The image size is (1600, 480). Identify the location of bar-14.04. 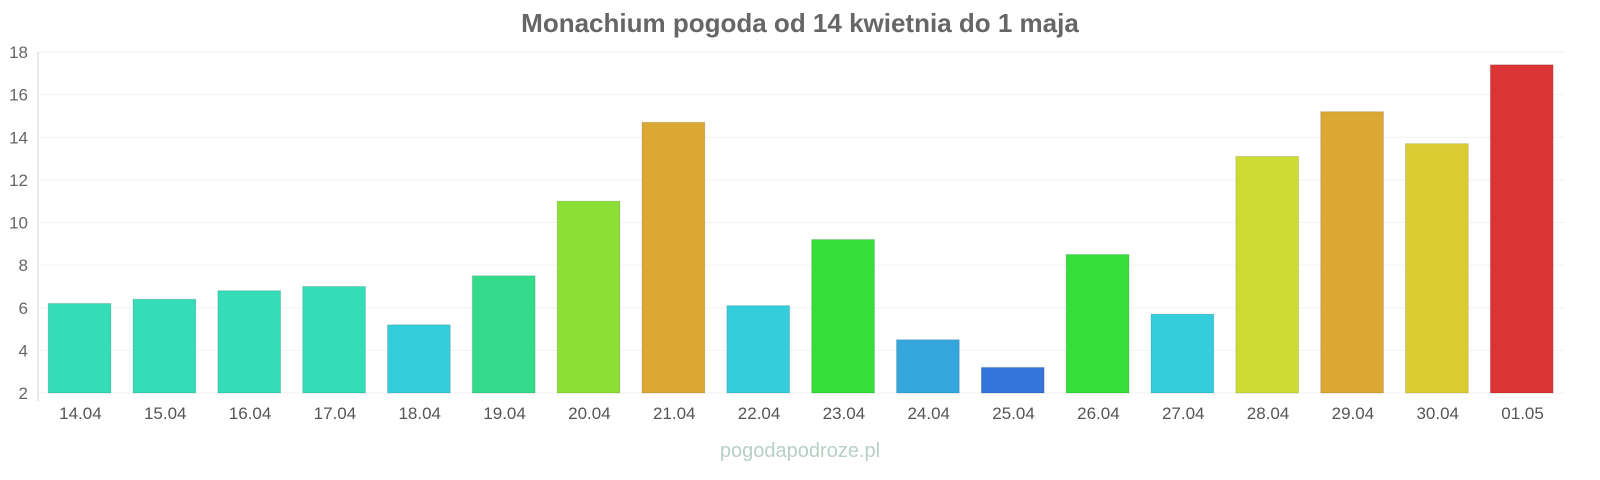
(79, 348).